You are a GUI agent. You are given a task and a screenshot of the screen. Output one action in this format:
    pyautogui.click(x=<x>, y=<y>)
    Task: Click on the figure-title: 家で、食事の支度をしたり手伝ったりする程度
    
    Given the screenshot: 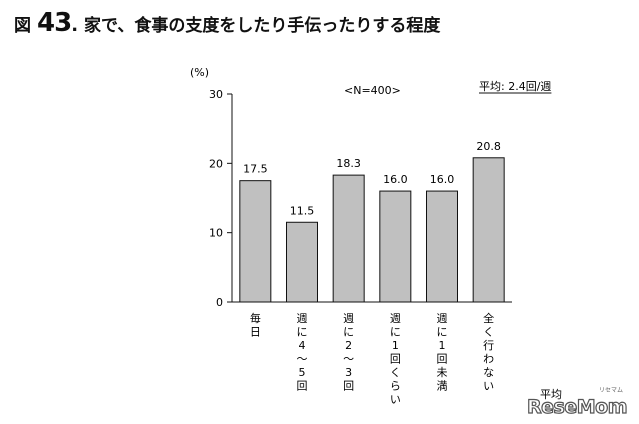 What is the action you would take?
    pyautogui.click(x=262, y=26)
    